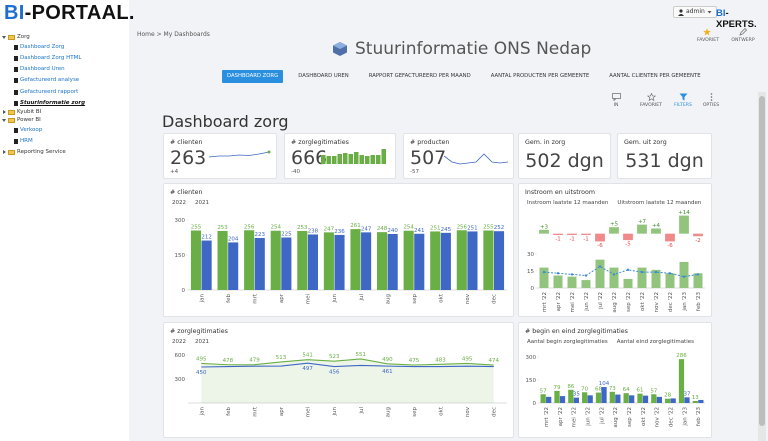 Image resolution: width=768 pixels, height=441 pixels. Describe the element at coordinates (366, 229) in the screenshot. I see `data-label: 247` at that location.